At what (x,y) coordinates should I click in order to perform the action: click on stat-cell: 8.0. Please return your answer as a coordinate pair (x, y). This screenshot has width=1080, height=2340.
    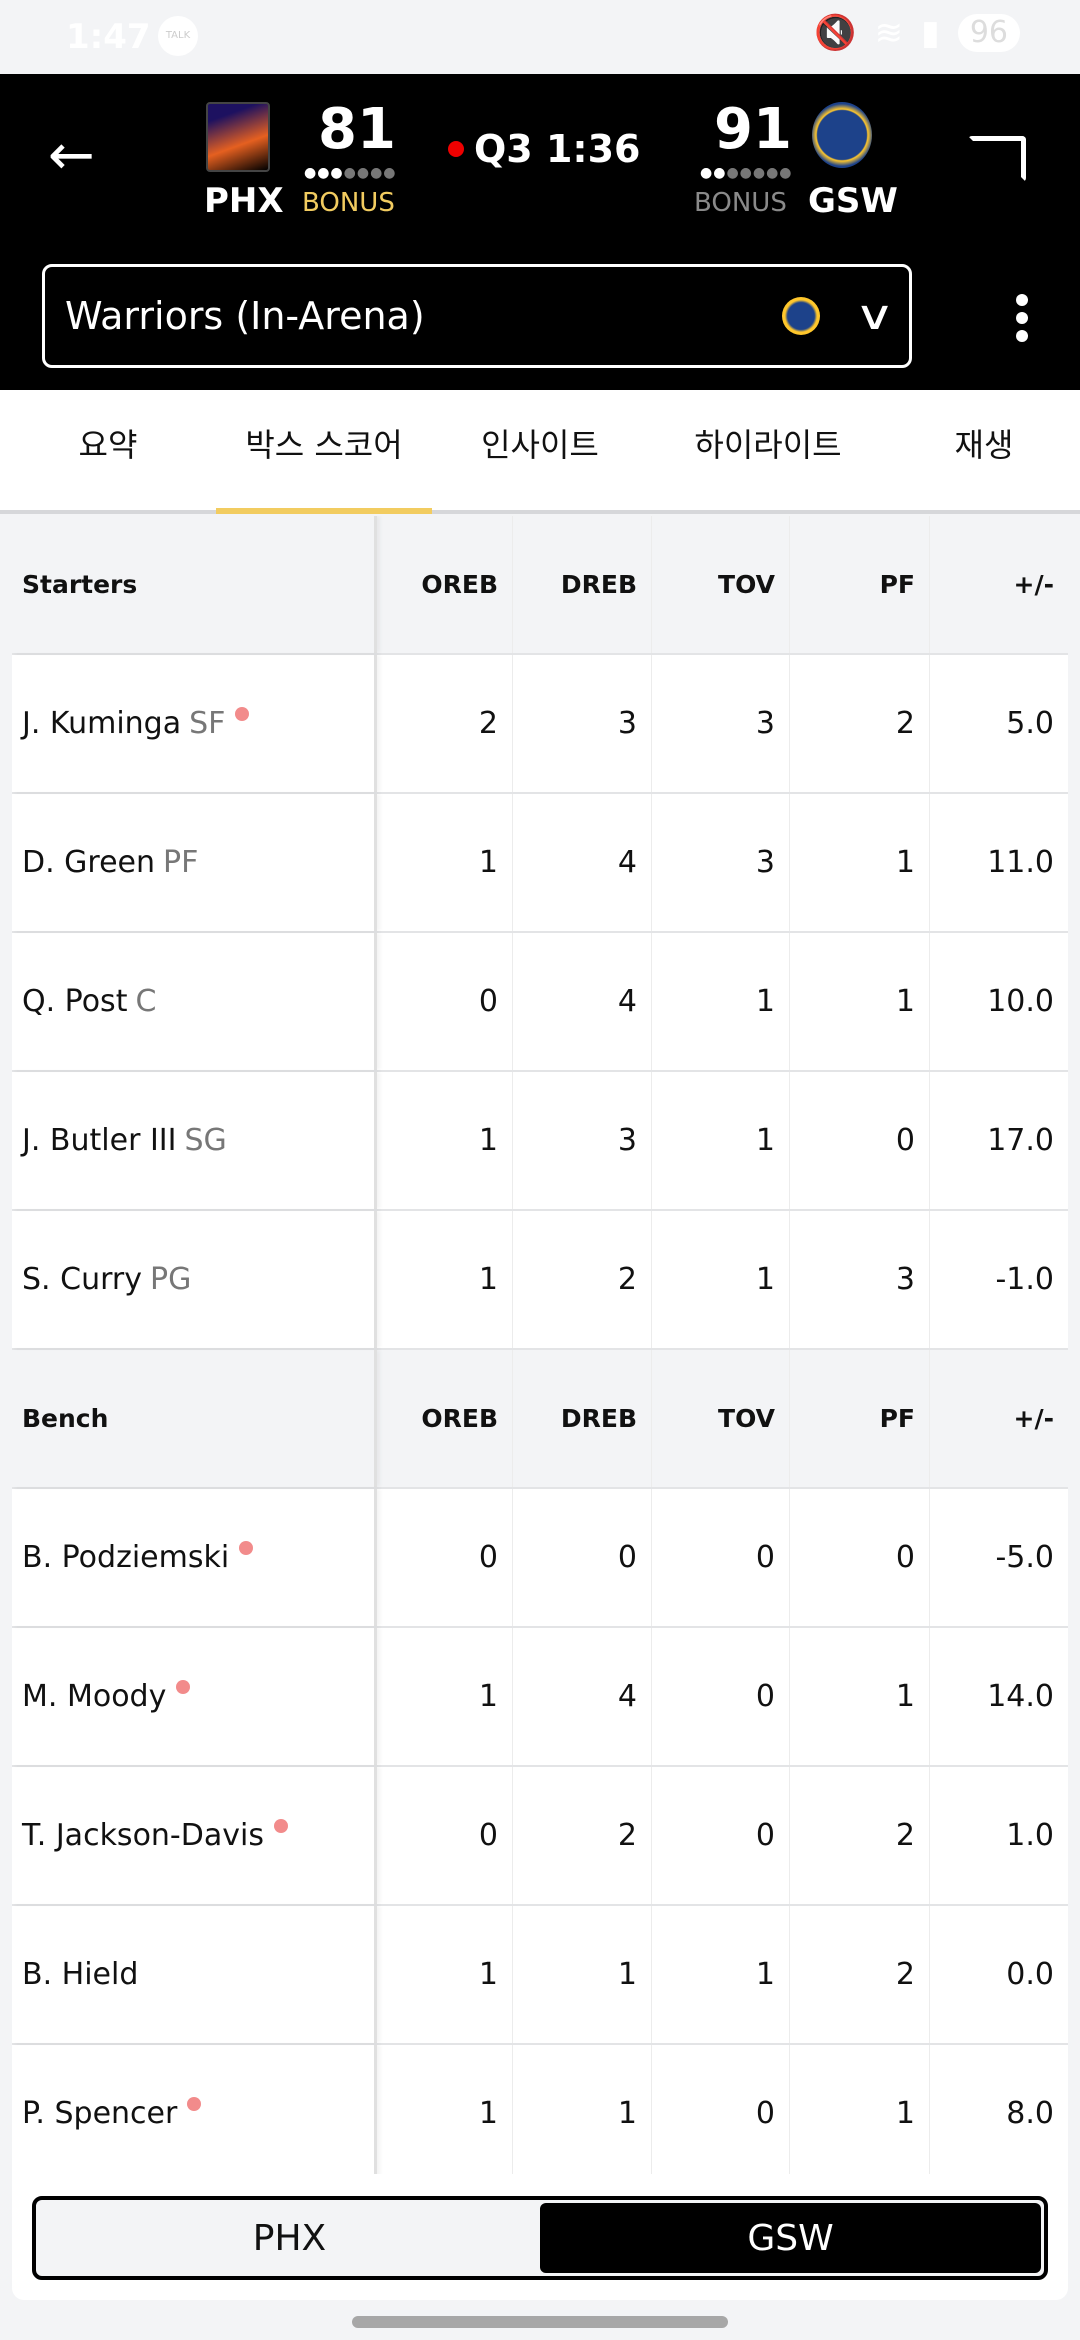
    Looking at the image, I should click on (1030, 2113).